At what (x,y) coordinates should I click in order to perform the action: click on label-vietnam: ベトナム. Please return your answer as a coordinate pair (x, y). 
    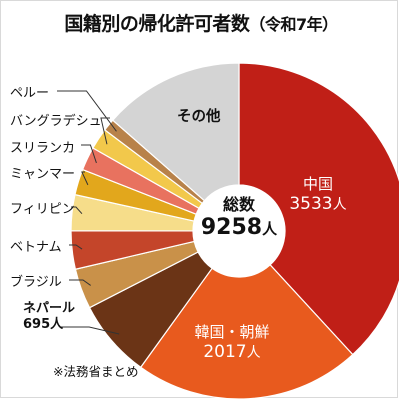
    Looking at the image, I should click on (36, 245).